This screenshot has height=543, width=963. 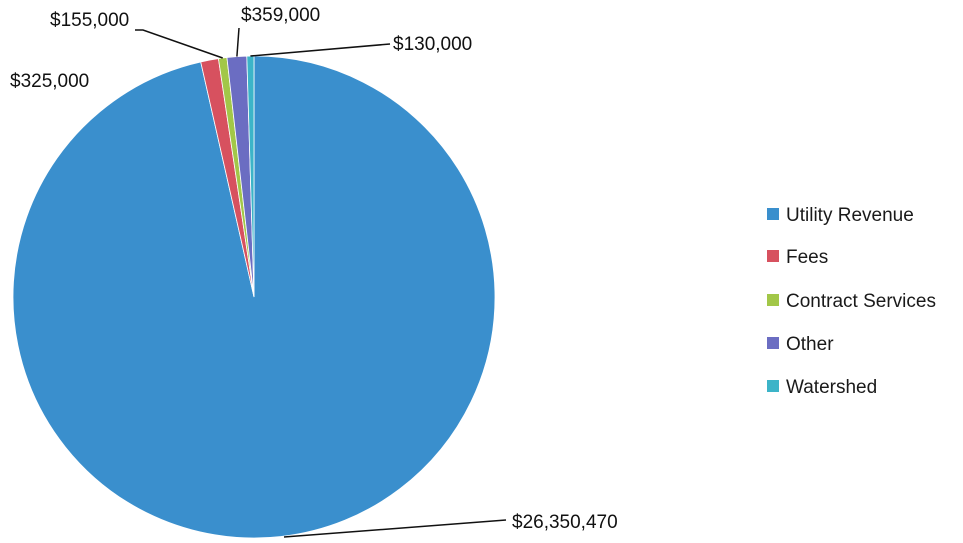 What do you see at coordinates (89, 20) in the screenshot?
I see `data-label-contract-services: $155,000` at bounding box center [89, 20].